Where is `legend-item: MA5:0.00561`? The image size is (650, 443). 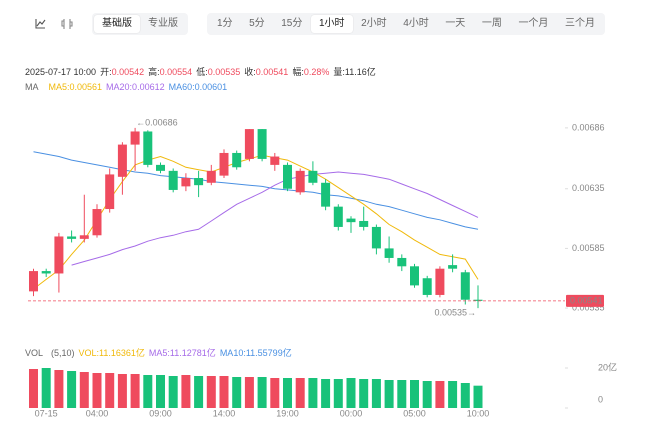 legend-item: MA5:0.00561 is located at coordinates (76, 87).